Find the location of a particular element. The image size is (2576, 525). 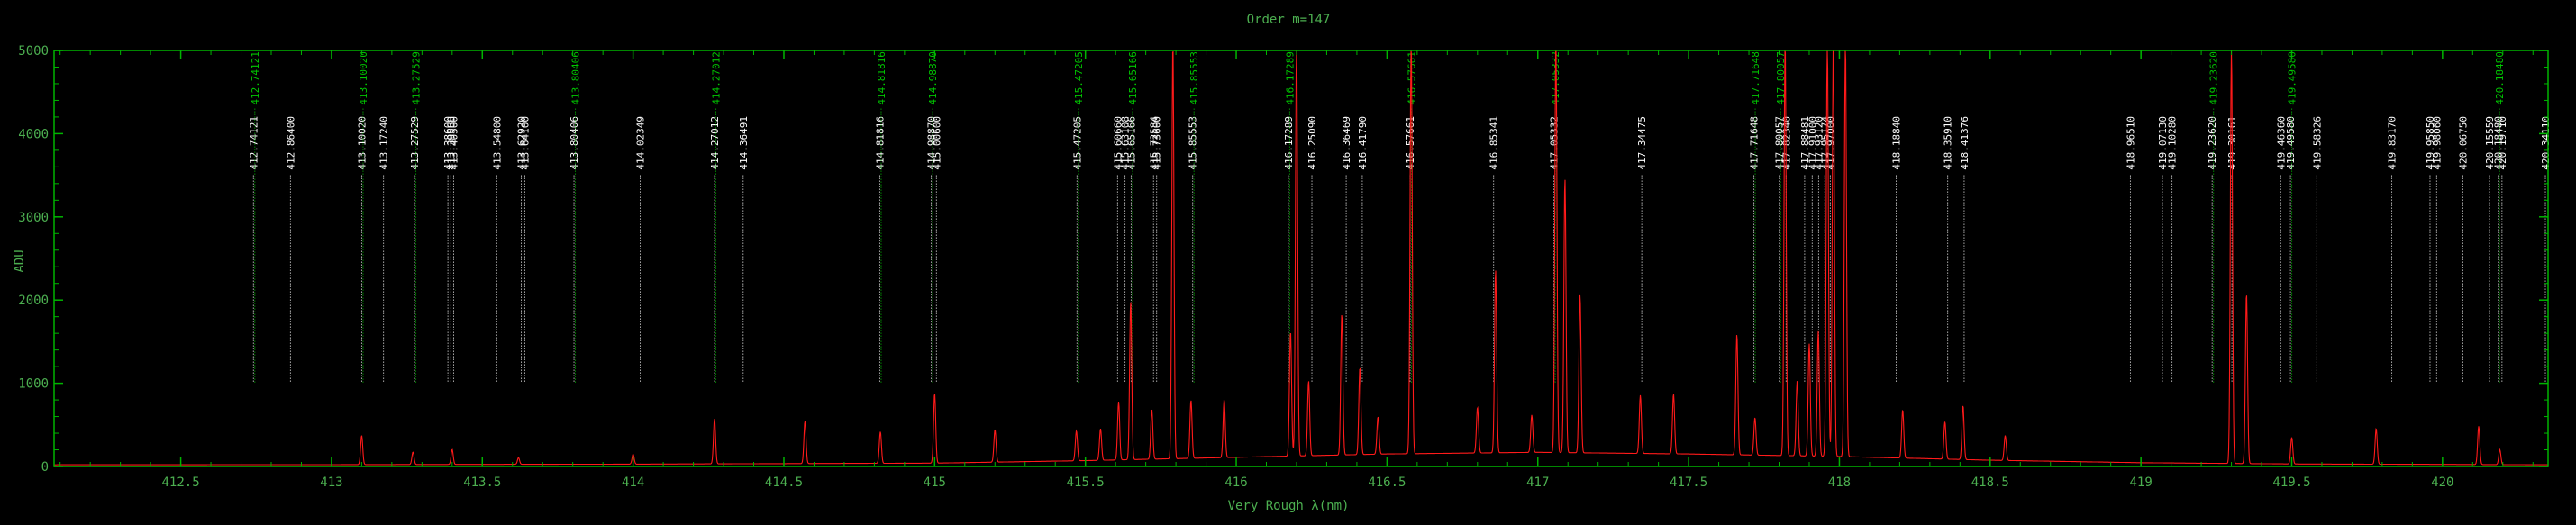

identified-line-label: 419.49580 is located at coordinates (2291, 143).